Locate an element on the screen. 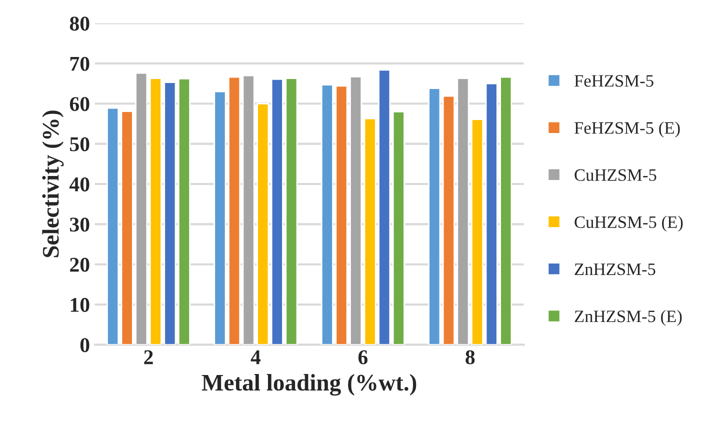  y-tick-label: 50 is located at coordinates (80, 144).